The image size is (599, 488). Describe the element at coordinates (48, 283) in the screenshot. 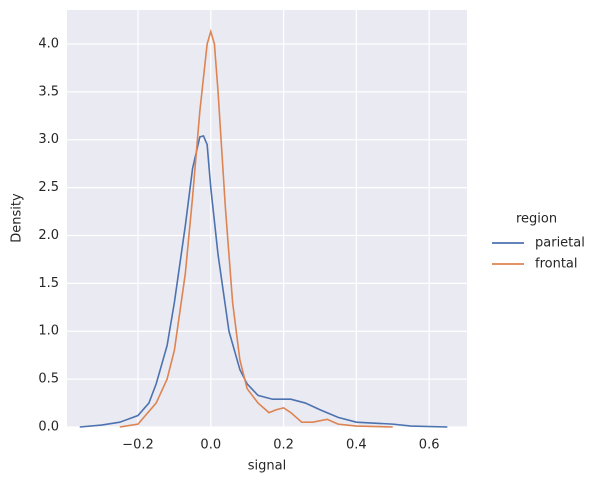

I see `y-tick-label: 1.5` at that location.